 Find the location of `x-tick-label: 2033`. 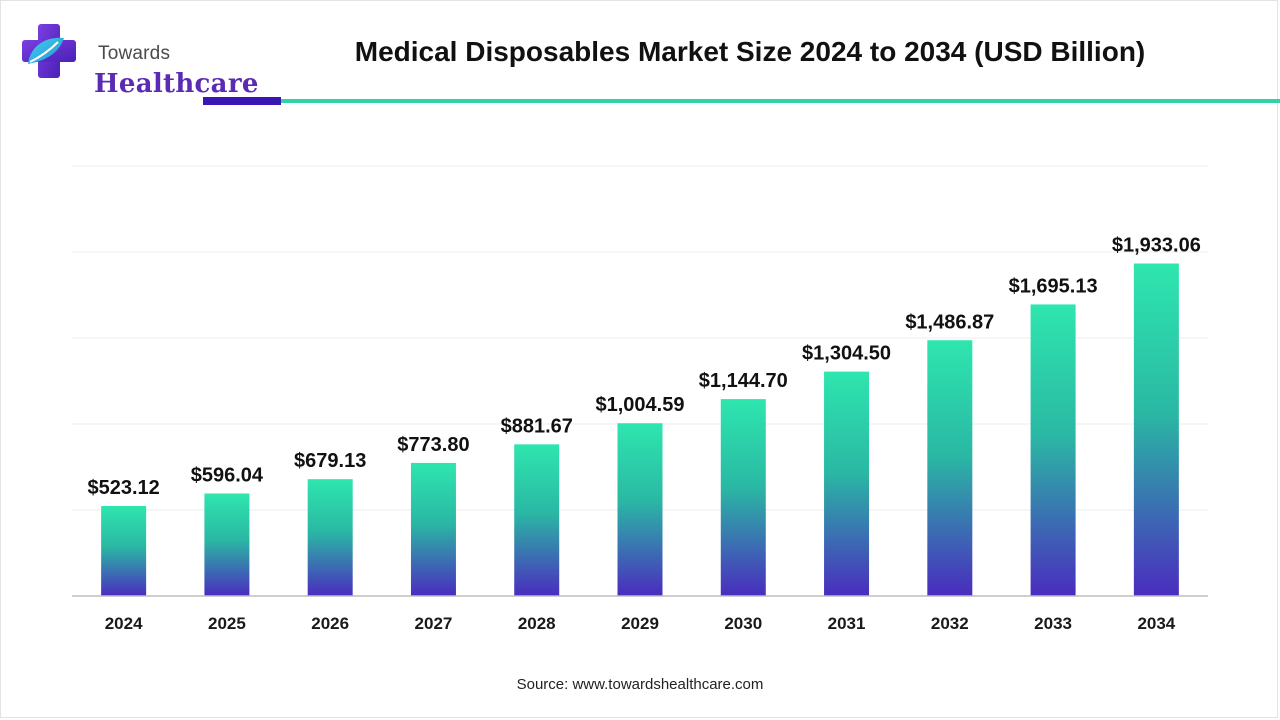

x-tick-label: 2033 is located at coordinates (1053, 623).